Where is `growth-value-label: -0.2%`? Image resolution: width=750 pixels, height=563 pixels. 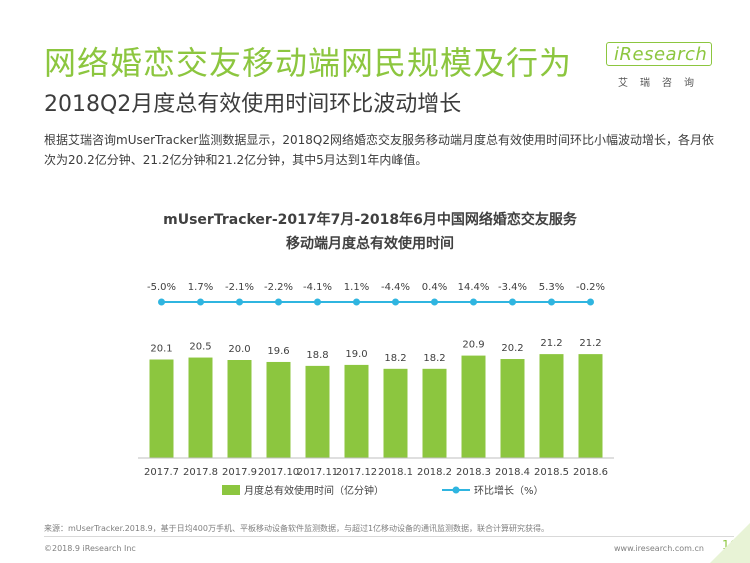 growth-value-label: -0.2% is located at coordinates (590, 287).